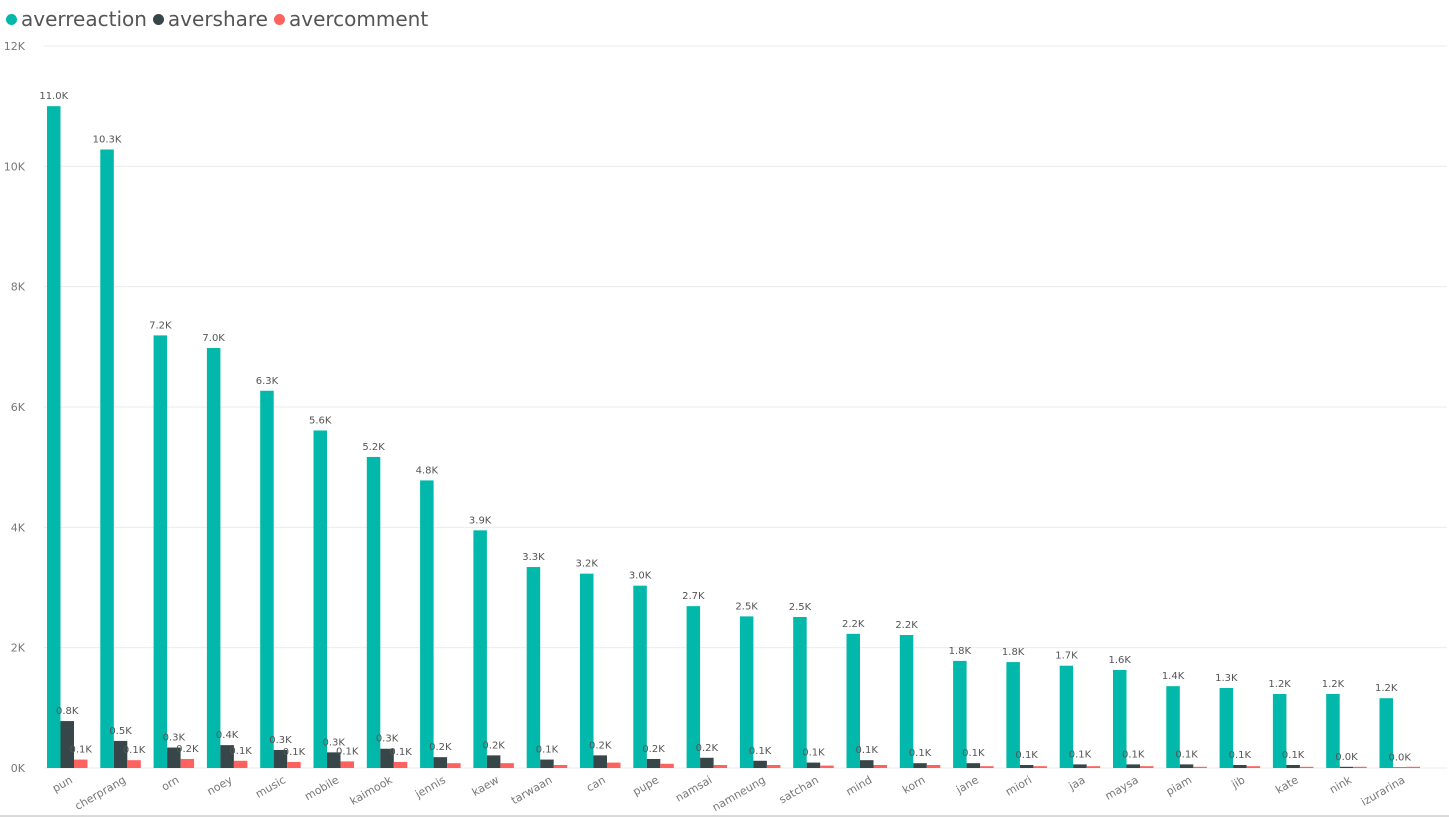  What do you see at coordinates (1400, 767) in the screenshot?
I see `bar-avershare-izurarina` at bounding box center [1400, 767].